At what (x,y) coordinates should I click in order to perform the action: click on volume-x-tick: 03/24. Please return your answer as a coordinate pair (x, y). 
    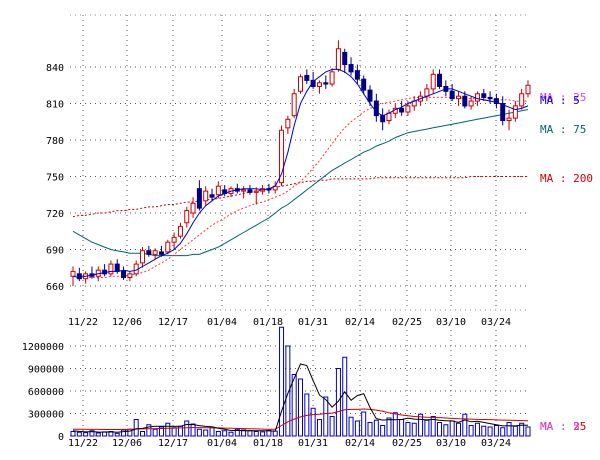
    Looking at the image, I should click on (496, 443).